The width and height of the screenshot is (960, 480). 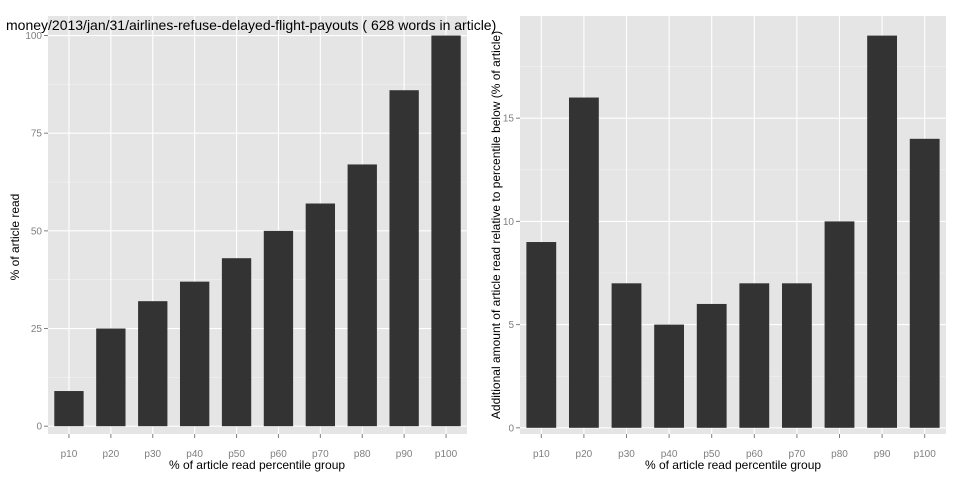 I want to click on right-x-axis-title: % of article read percentile group, so click(x=733, y=465).